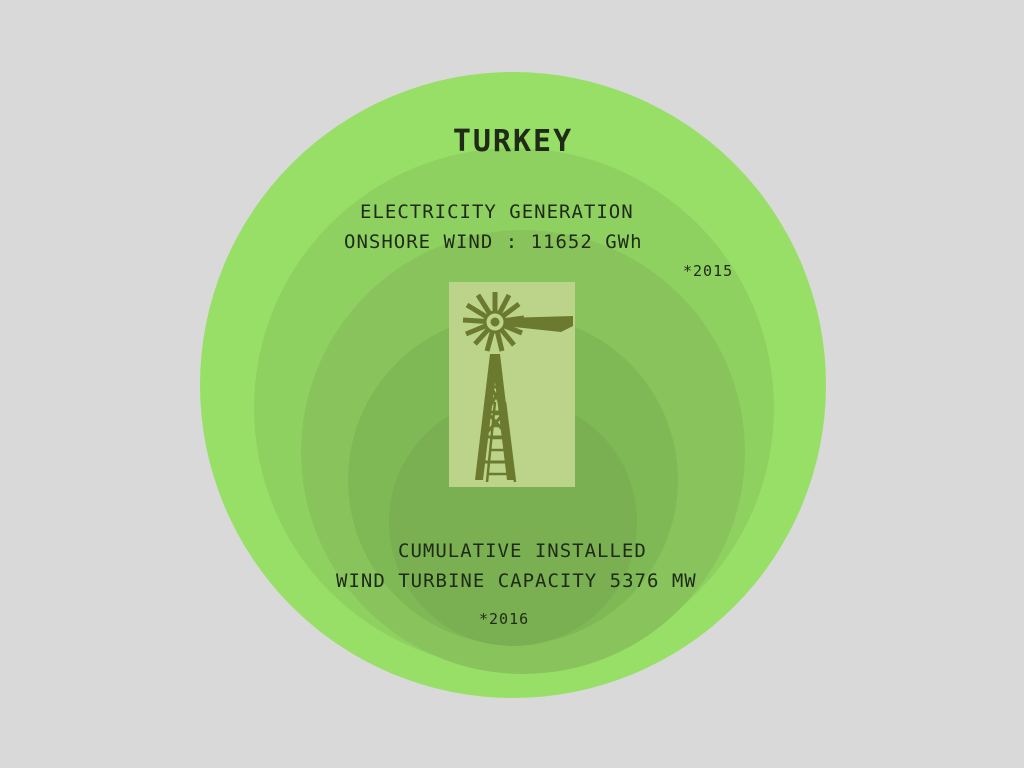 The image size is (1024, 768). What do you see at coordinates (522, 551) in the screenshot?
I see `capacity-heading: CUMULATIVE INSTALLED` at bounding box center [522, 551].